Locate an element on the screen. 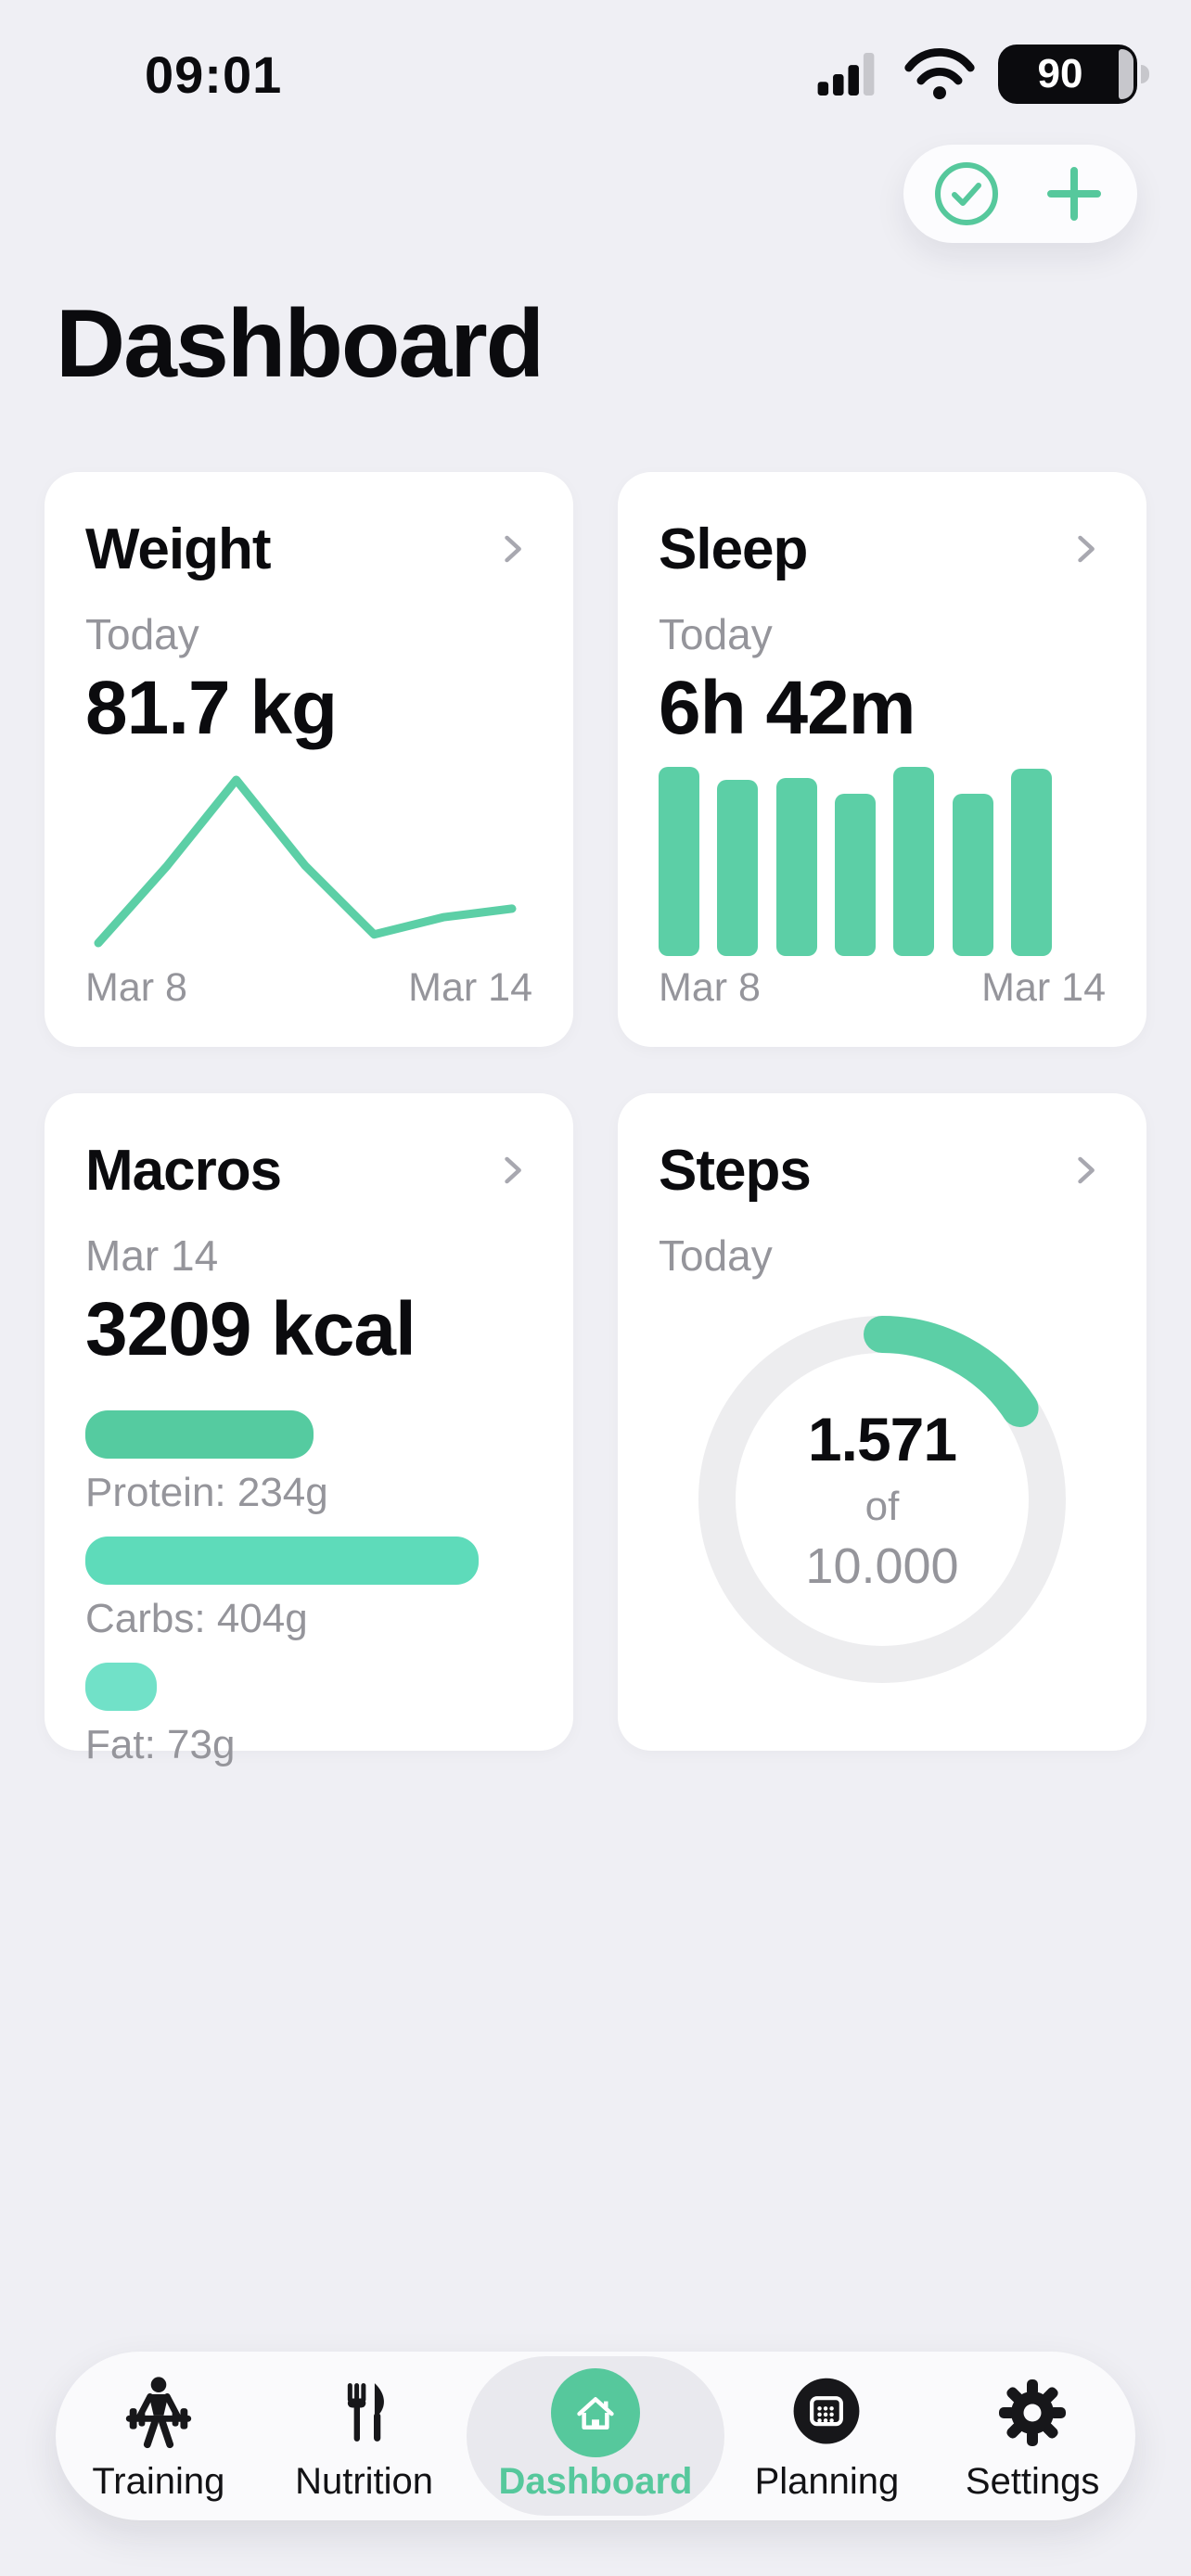  tab-label: Nutrition is located at coordinates (364, 2481).